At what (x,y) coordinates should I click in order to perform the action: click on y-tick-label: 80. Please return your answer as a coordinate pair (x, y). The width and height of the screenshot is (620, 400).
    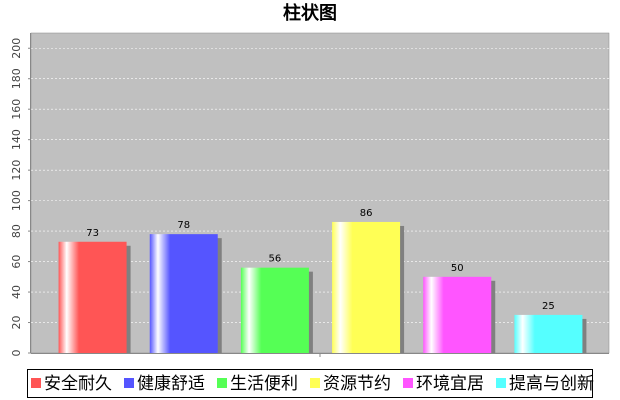
    Looking at the image, I should click on (16, 231).